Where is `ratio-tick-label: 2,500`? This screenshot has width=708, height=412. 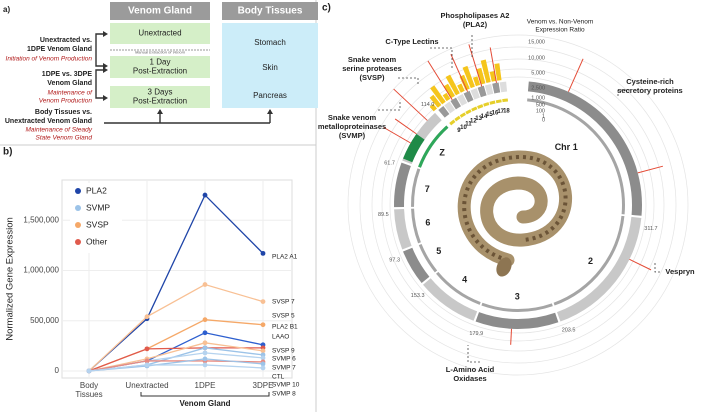
ratio-tick-label: 2,500 is located at coordinates (538, 88).